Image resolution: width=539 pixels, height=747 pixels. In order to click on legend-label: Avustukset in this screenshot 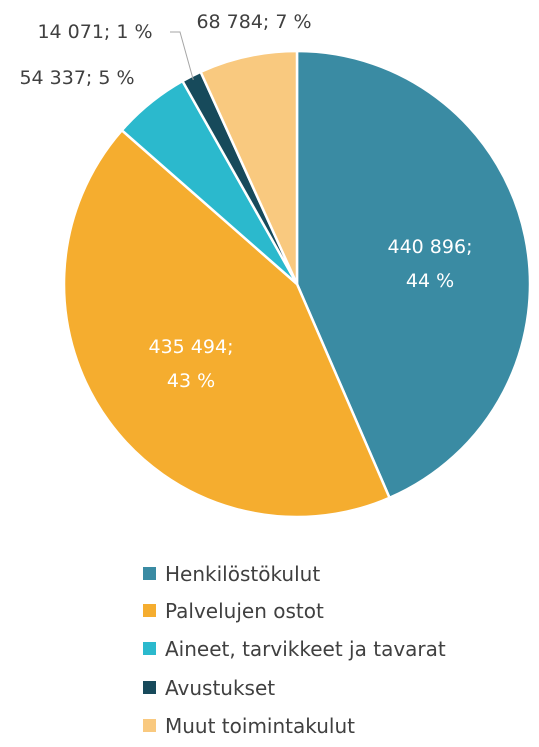, I will do `click(220, 688)`.